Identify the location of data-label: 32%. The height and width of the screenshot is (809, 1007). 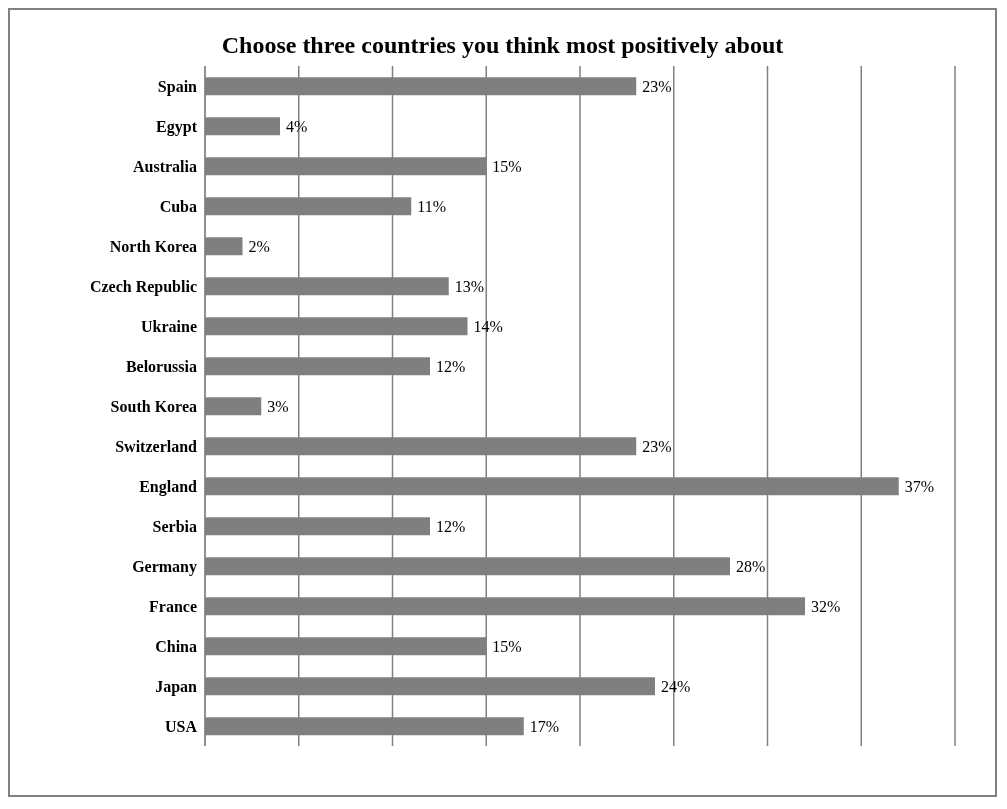
(826, 606).